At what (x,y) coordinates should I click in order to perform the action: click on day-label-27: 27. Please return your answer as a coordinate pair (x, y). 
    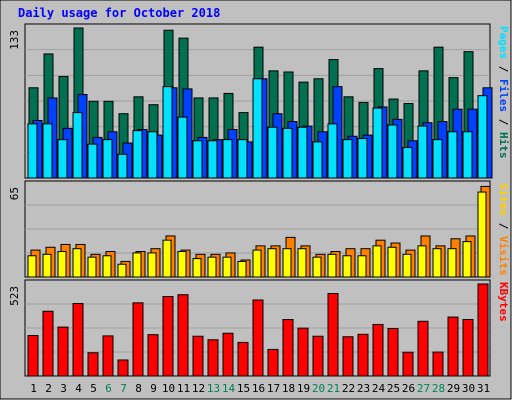
    Looking at the image, I should click on (423, 388).